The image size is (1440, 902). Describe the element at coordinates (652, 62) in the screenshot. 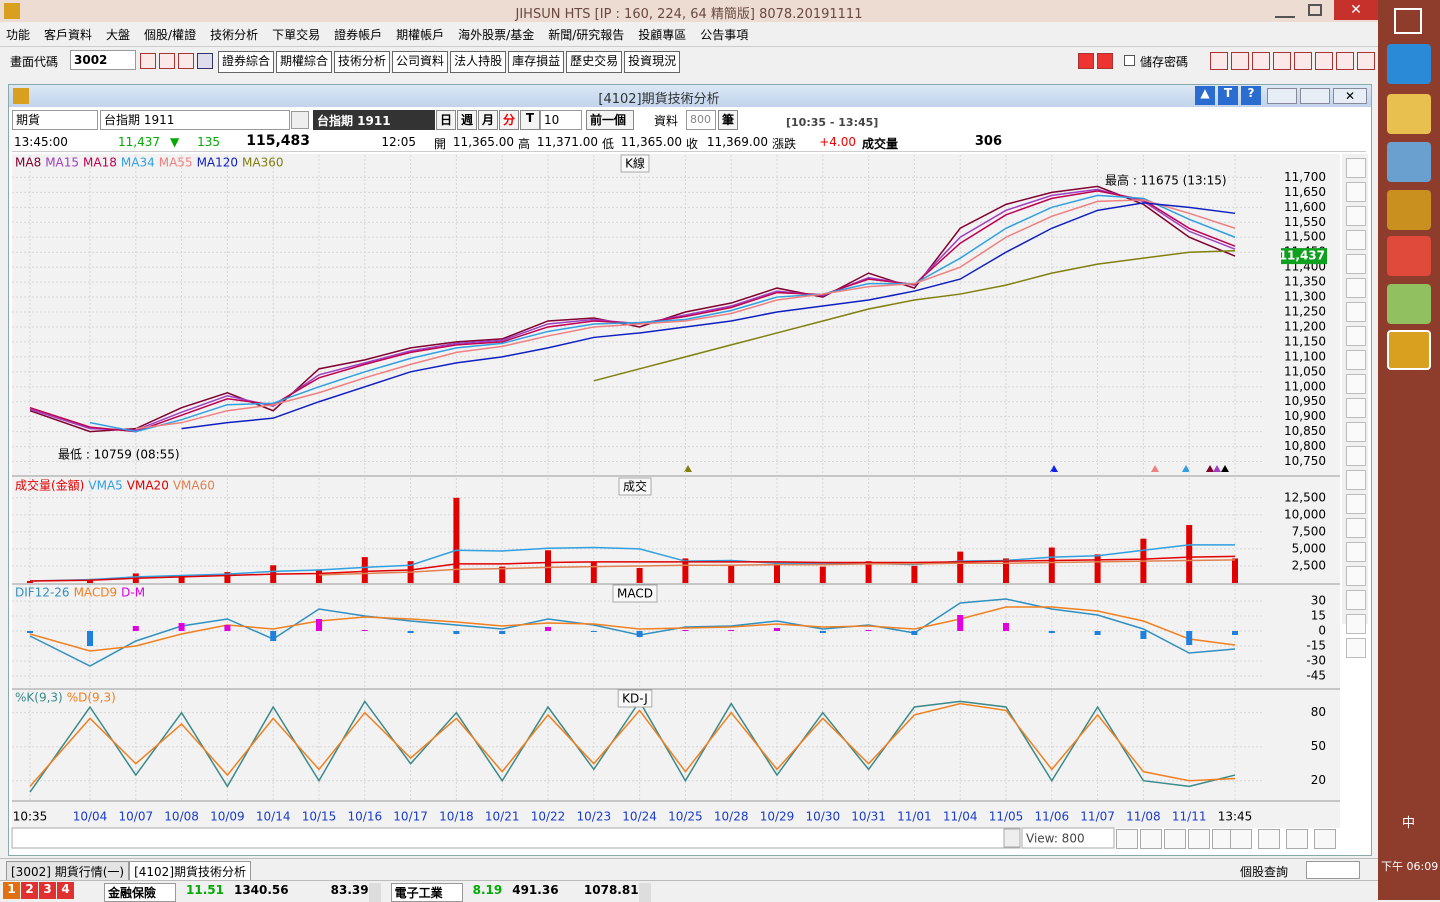

I see `toolbar-button: 投資現況` at that location.